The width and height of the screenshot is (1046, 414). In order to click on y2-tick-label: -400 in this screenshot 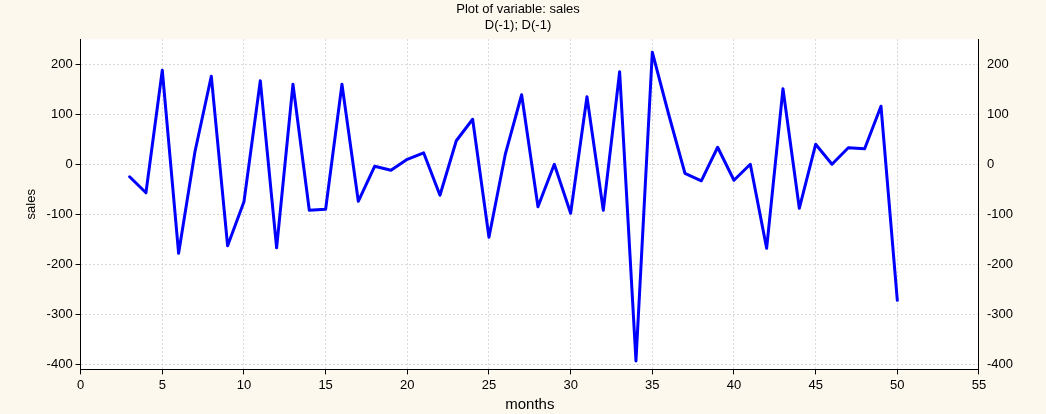, I will do `click(1000, 363)`.